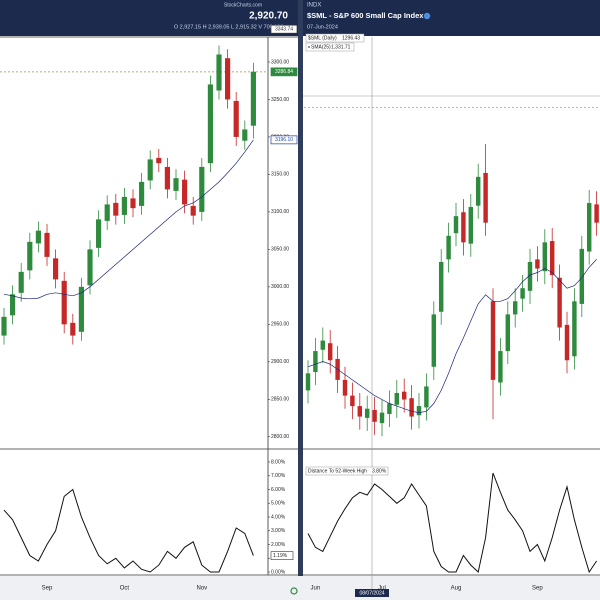 The height and width of the screenshot is (600, 600). What do you see at coordinates (278, 476) in the screenshot?
I see `y-tick-label: 7.00%` at bounding box center [278, 476].